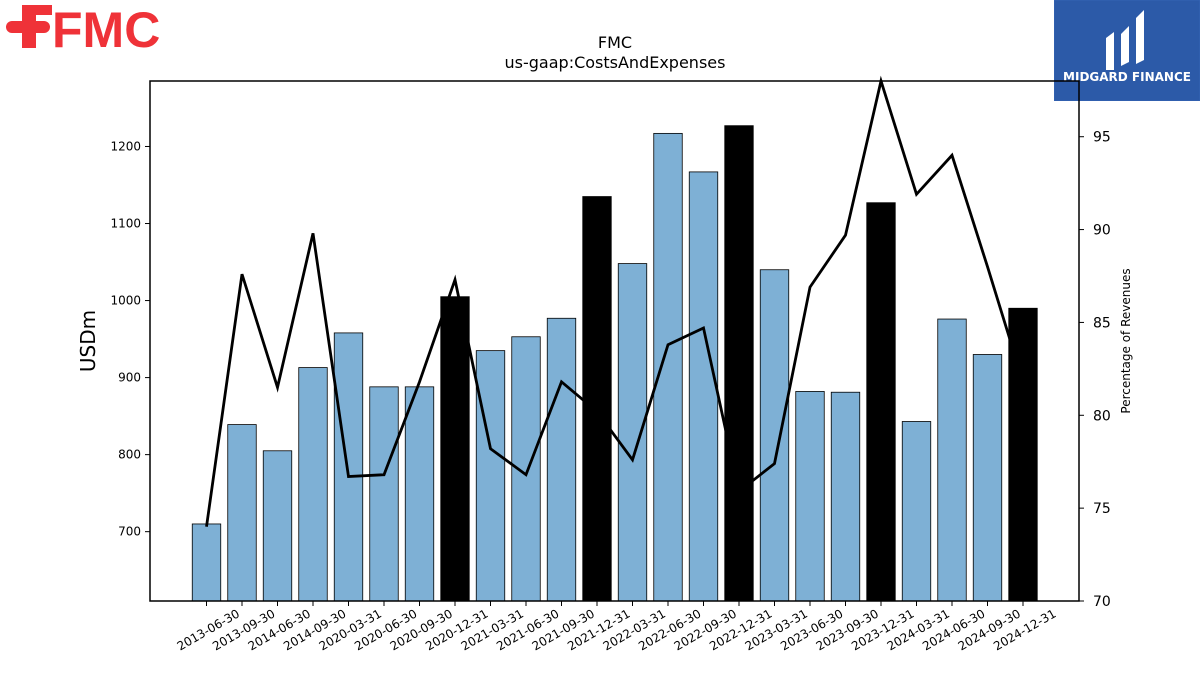 The width and height of the screenshot is (1200, 675). What do you see at coordinates (106, 29) in the screenshot?
I see `fmc-logo-text: FMC` at bounding box center [106, 29].